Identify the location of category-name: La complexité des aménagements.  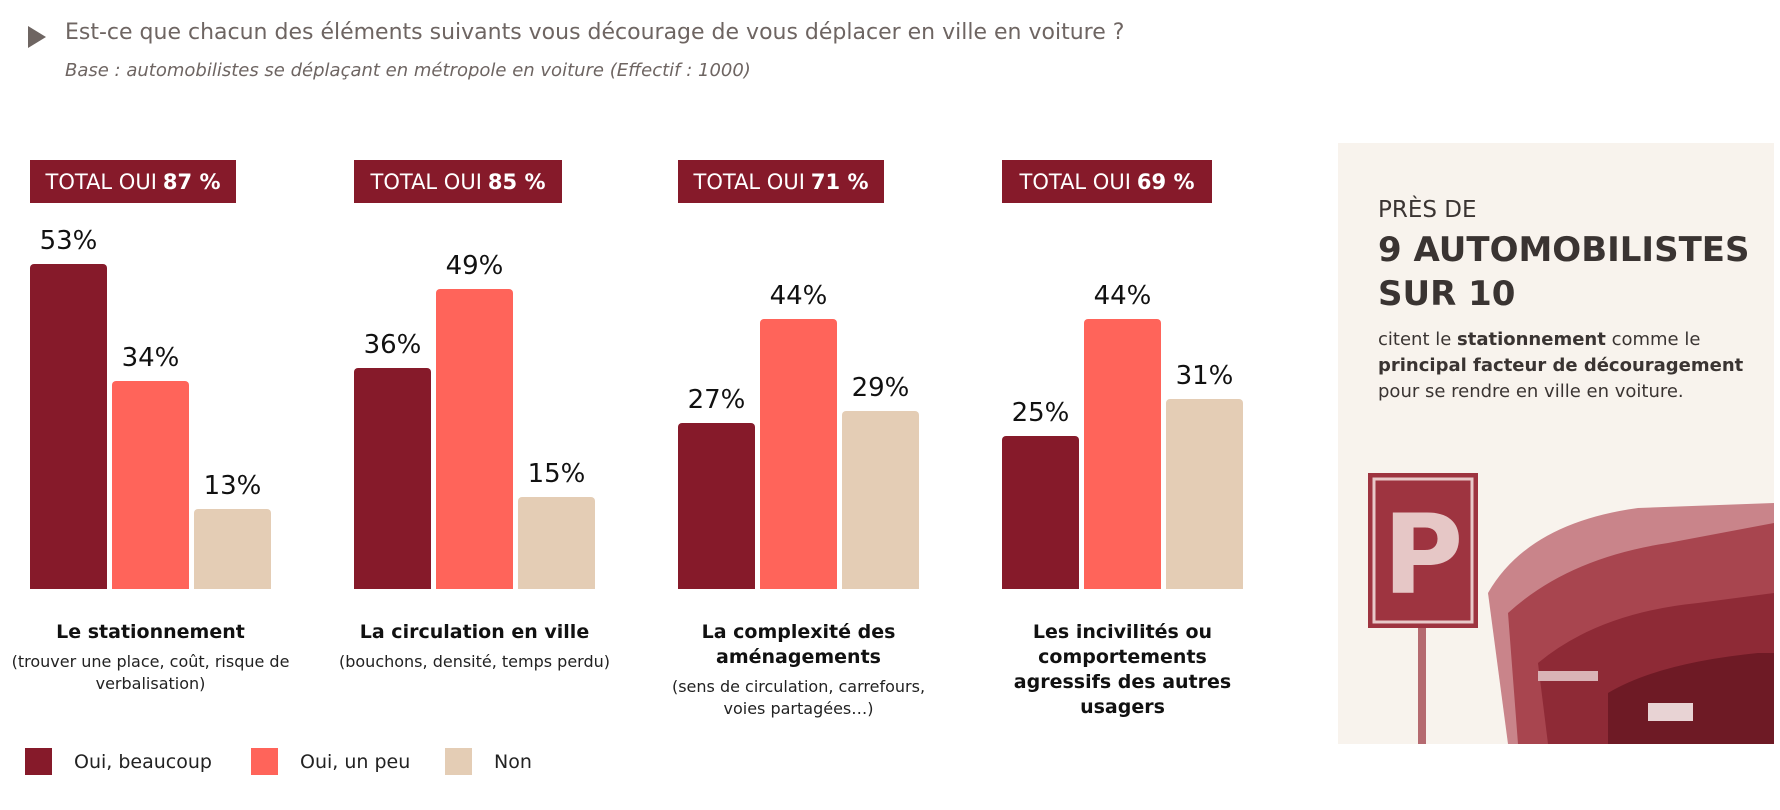
(798, 644).